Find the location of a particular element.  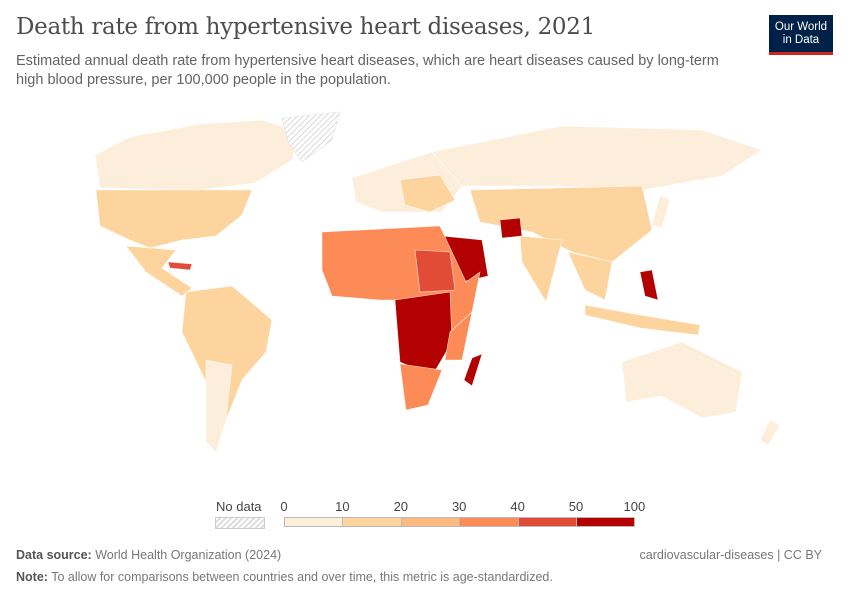

region-southern-cone is located at coordinates (219, 406).